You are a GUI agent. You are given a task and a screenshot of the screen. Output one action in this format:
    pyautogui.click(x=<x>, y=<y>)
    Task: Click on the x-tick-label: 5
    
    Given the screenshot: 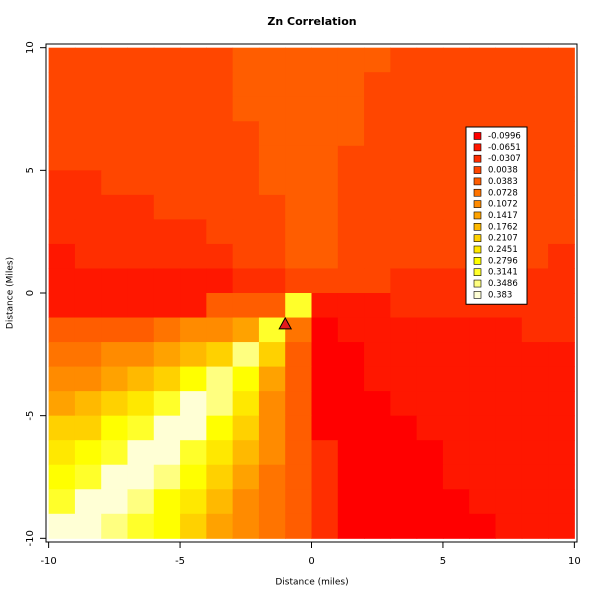 What is the action you would take?
    pyautogui.click(x=443, y=561)
    